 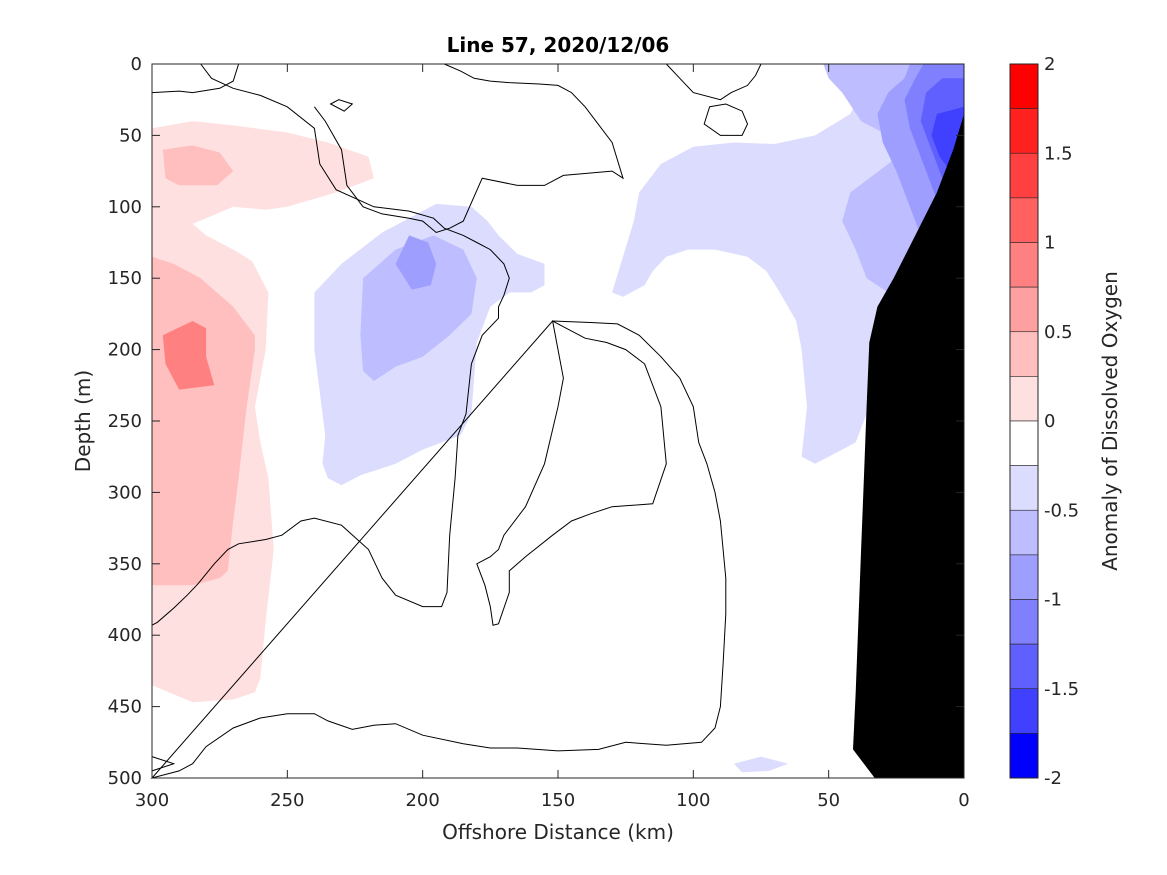 I want to click on y-axis-label: Depth (m), so click(x=83, y=421).